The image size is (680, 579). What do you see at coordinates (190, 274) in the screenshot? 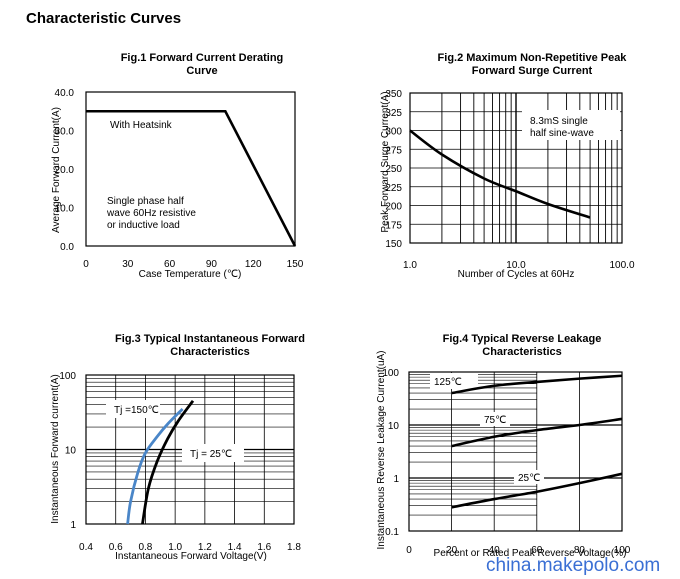
I see `fig1-x-axis-label: Case Temperature (℃)` at bounding box center [190, 274].